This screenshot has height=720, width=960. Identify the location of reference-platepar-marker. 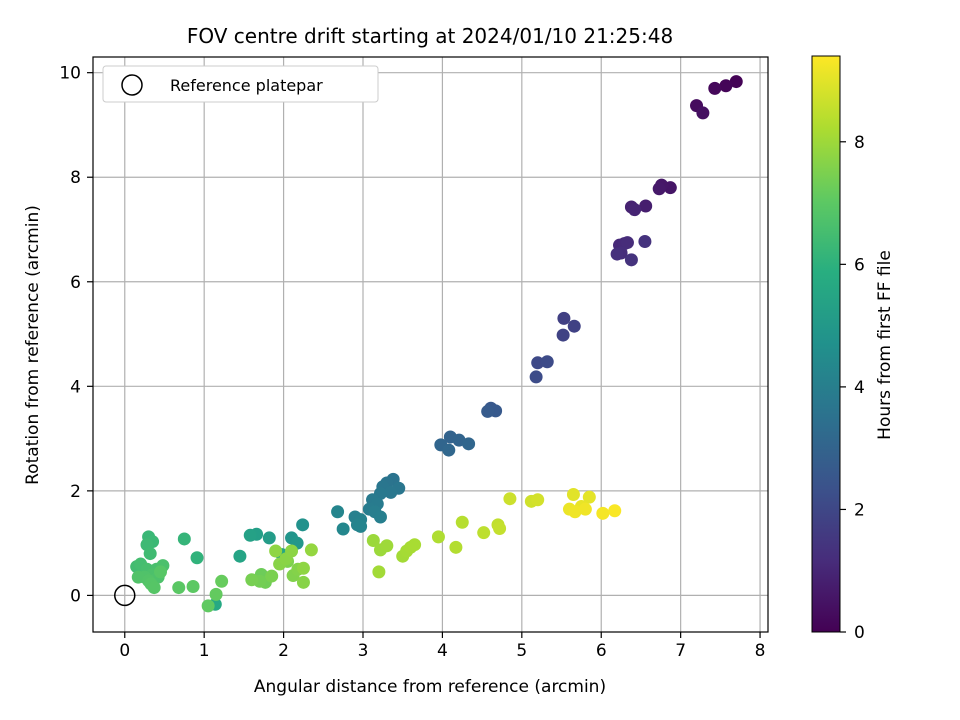
(125, 595).